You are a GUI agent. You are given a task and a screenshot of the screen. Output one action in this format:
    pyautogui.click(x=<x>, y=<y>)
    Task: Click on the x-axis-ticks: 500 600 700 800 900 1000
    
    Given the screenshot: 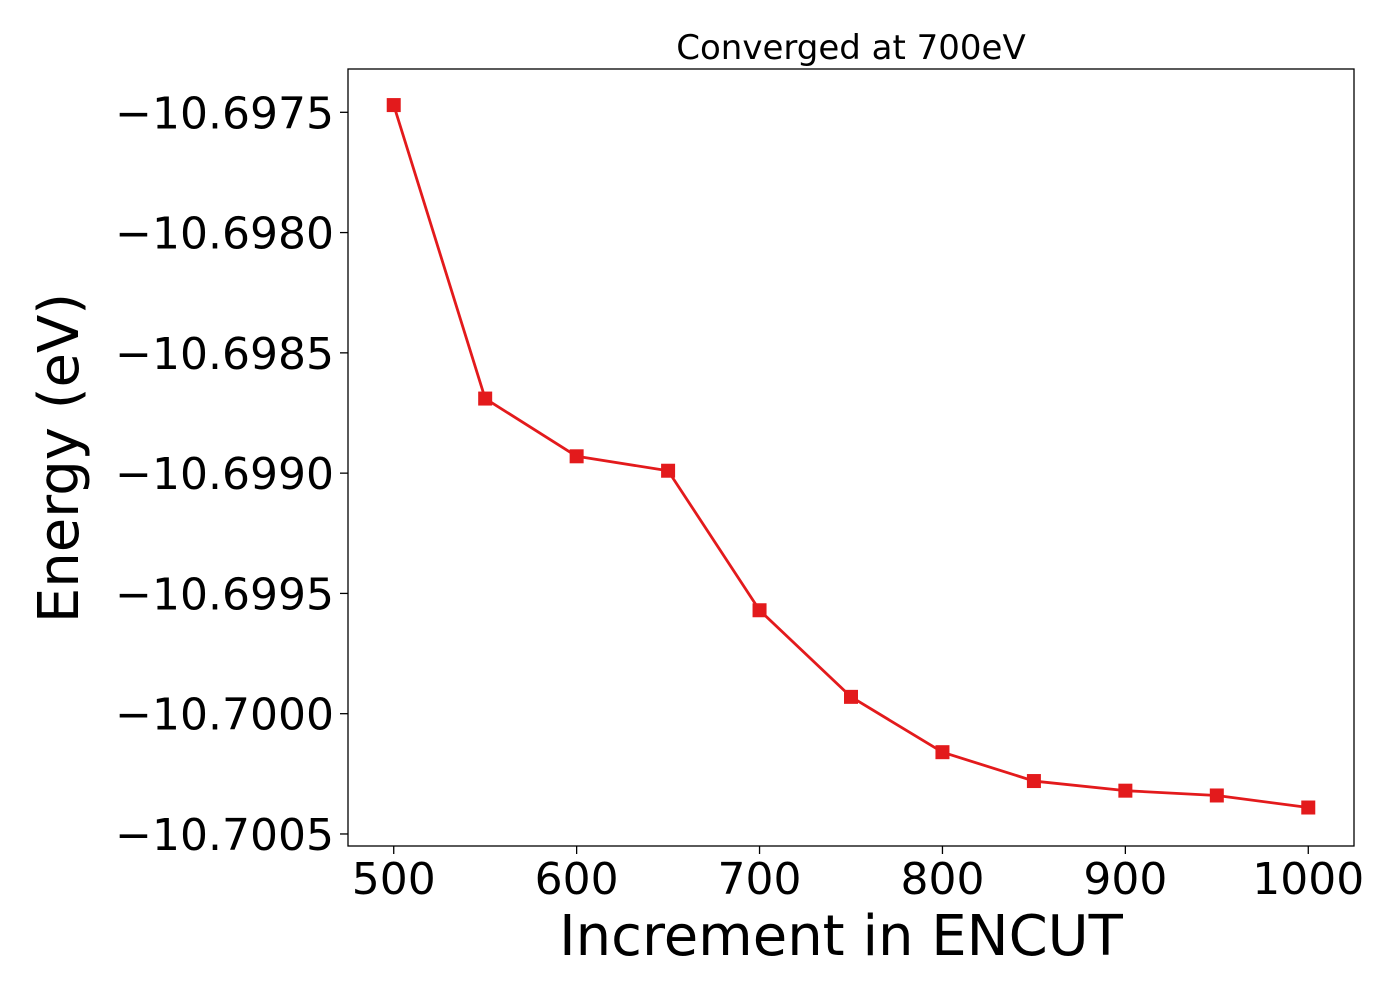 What is the action you would take?
    pyautogui.click(x=858, y=875)
    